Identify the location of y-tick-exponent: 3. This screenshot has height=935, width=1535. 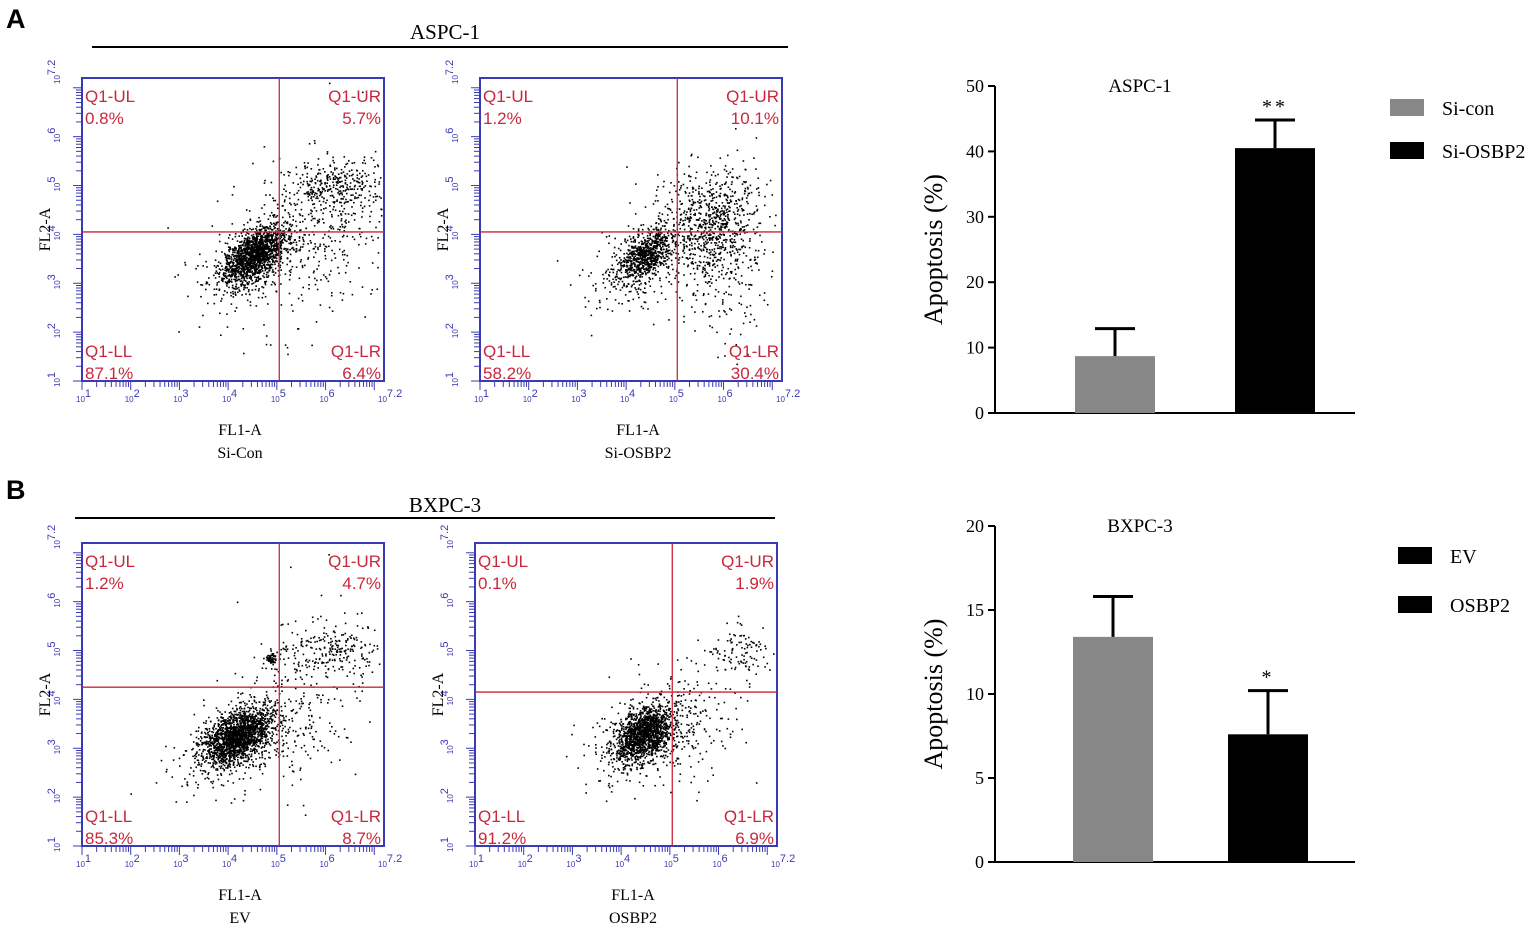
(450, 277).